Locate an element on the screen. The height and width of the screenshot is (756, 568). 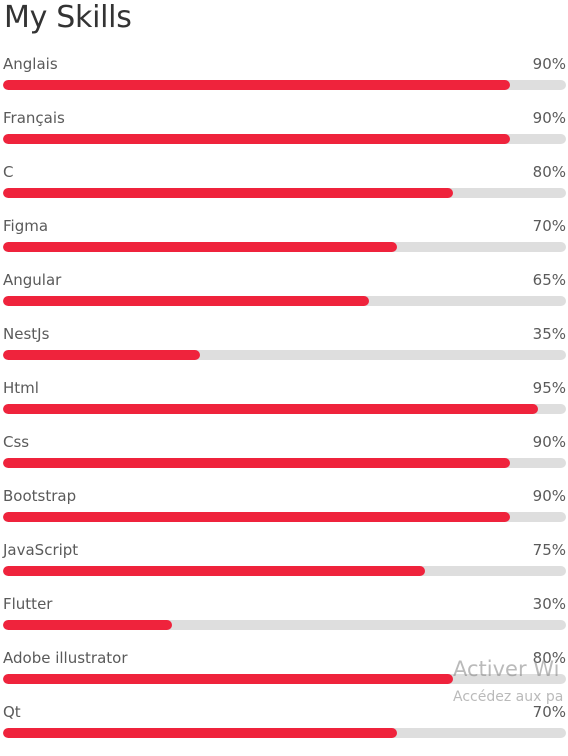
skill-item: Anglais 90% is located at coordinates (284, 81).